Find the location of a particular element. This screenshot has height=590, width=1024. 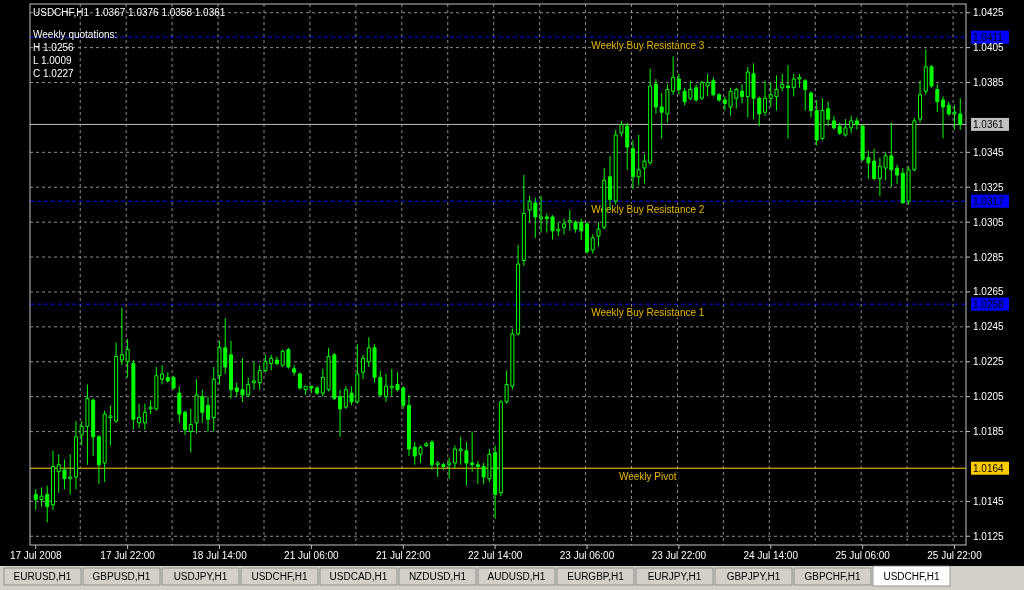

y-tick-label: 1.0265 is located at coordinates (989, 292).